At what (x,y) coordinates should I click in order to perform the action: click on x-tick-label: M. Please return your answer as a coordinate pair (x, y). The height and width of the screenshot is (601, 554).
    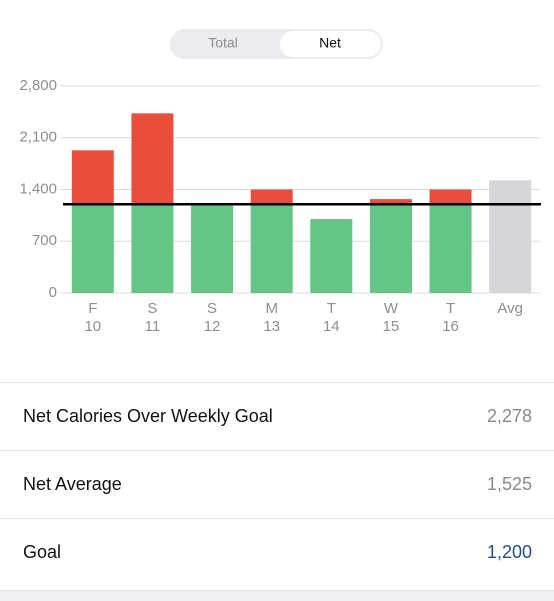
    Looking at the image, I should click on (271, 308).